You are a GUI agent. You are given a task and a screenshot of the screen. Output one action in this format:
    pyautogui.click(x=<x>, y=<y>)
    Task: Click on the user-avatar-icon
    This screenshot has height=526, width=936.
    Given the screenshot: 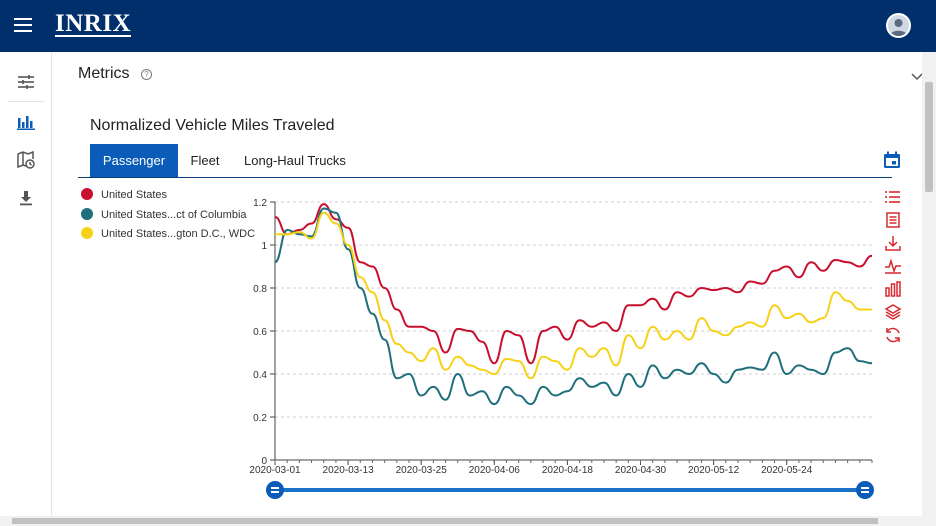 What is the action you would take?
    pyautogui.click(x=898, y=25)
    